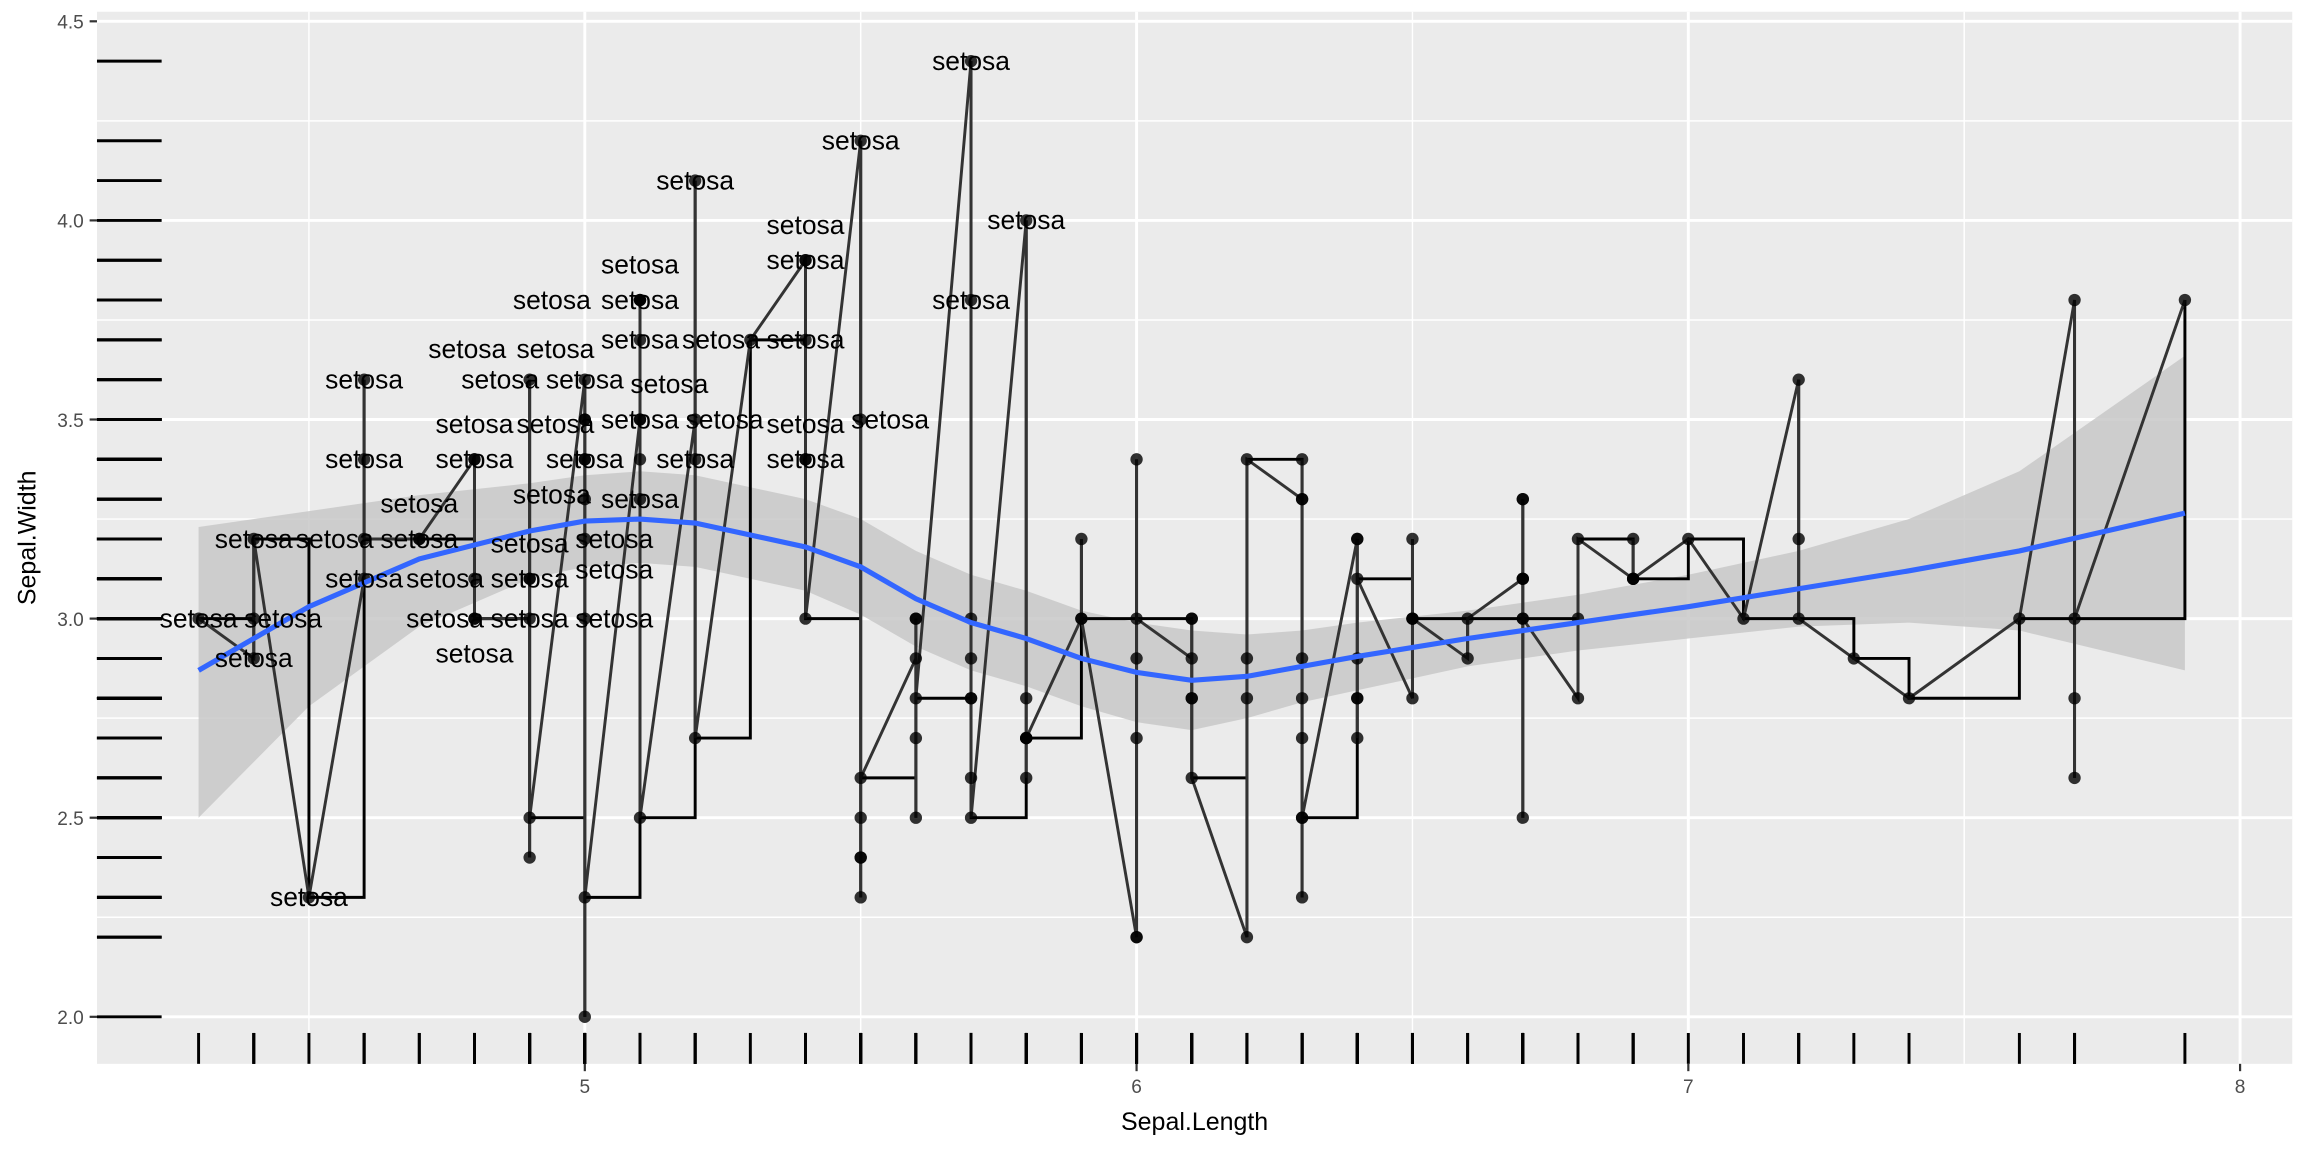 The image size is (2304, 1152). Describe the element at coordinates (70, 819) in the screenshot. I see `y-tick-label: 2.5` at that location.